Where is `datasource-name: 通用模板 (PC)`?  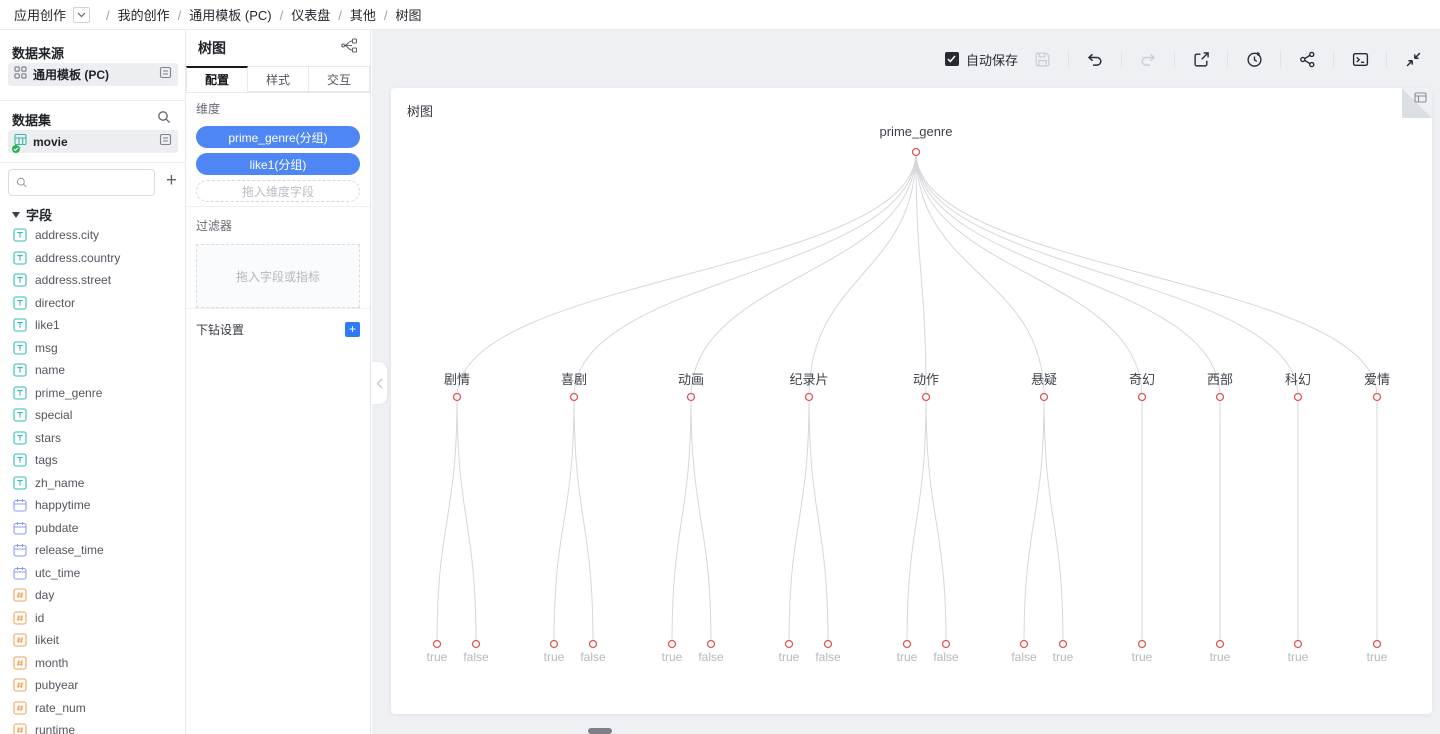
datasource-name: 通用模板 (PC) is located at coordinates (71, 75).